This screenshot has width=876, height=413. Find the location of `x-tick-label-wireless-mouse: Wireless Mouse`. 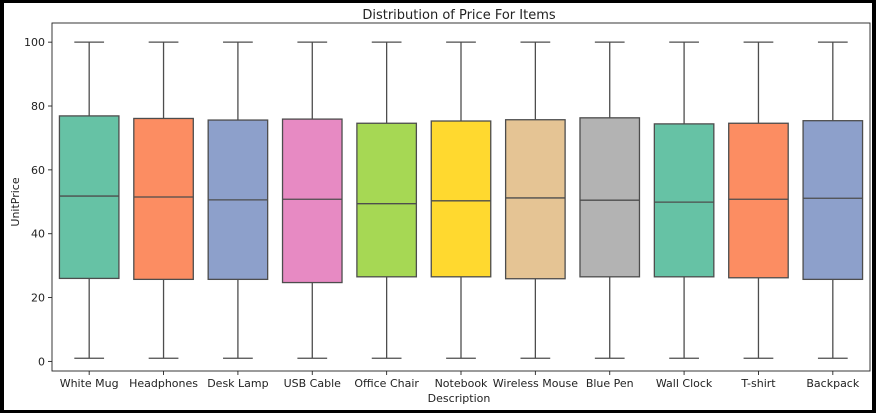

x-tick-label-wireless-mouse: Wireless Mouse is located at coordinates (535, 383).